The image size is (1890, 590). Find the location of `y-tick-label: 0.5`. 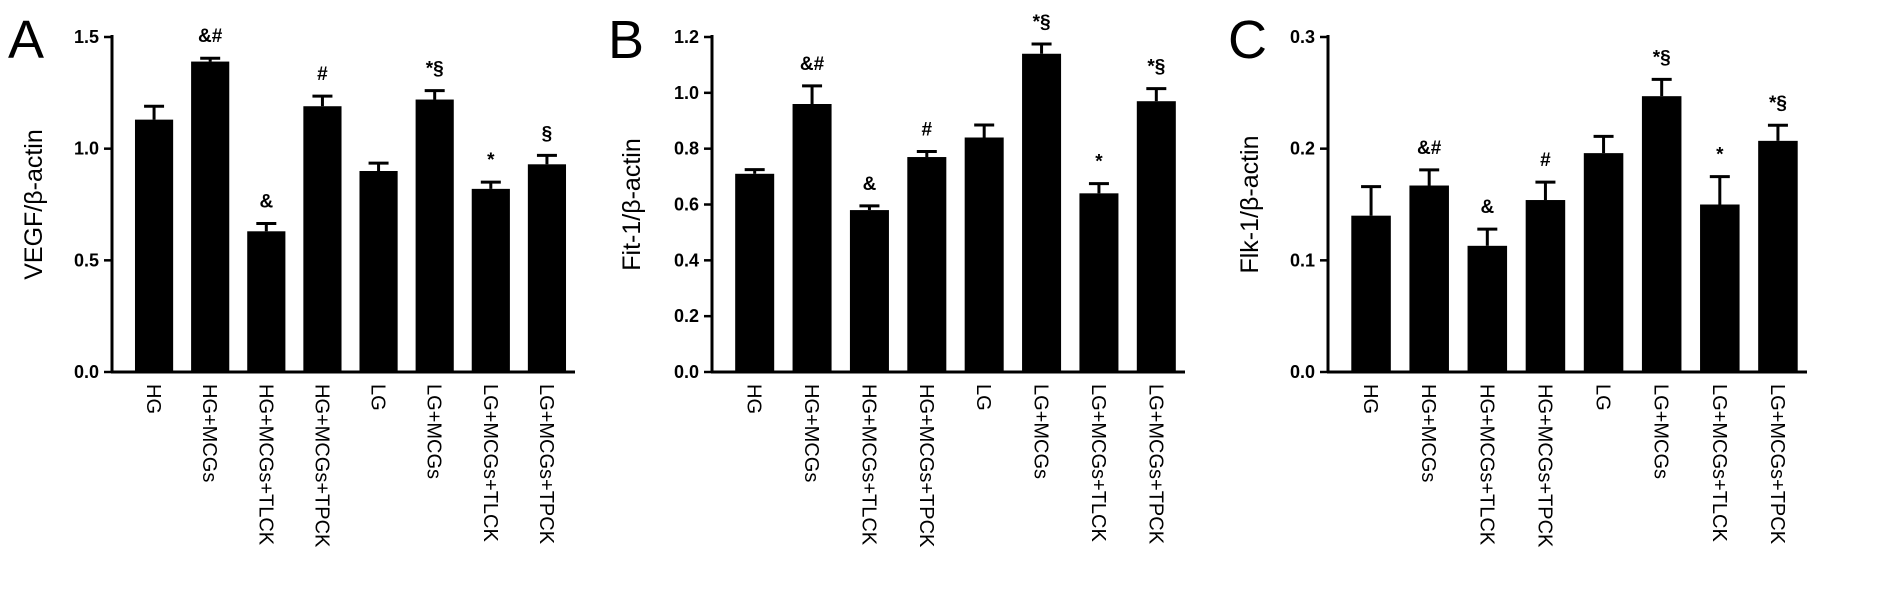

y-tick-label: 0.5 is located at coordinates (86, 260).